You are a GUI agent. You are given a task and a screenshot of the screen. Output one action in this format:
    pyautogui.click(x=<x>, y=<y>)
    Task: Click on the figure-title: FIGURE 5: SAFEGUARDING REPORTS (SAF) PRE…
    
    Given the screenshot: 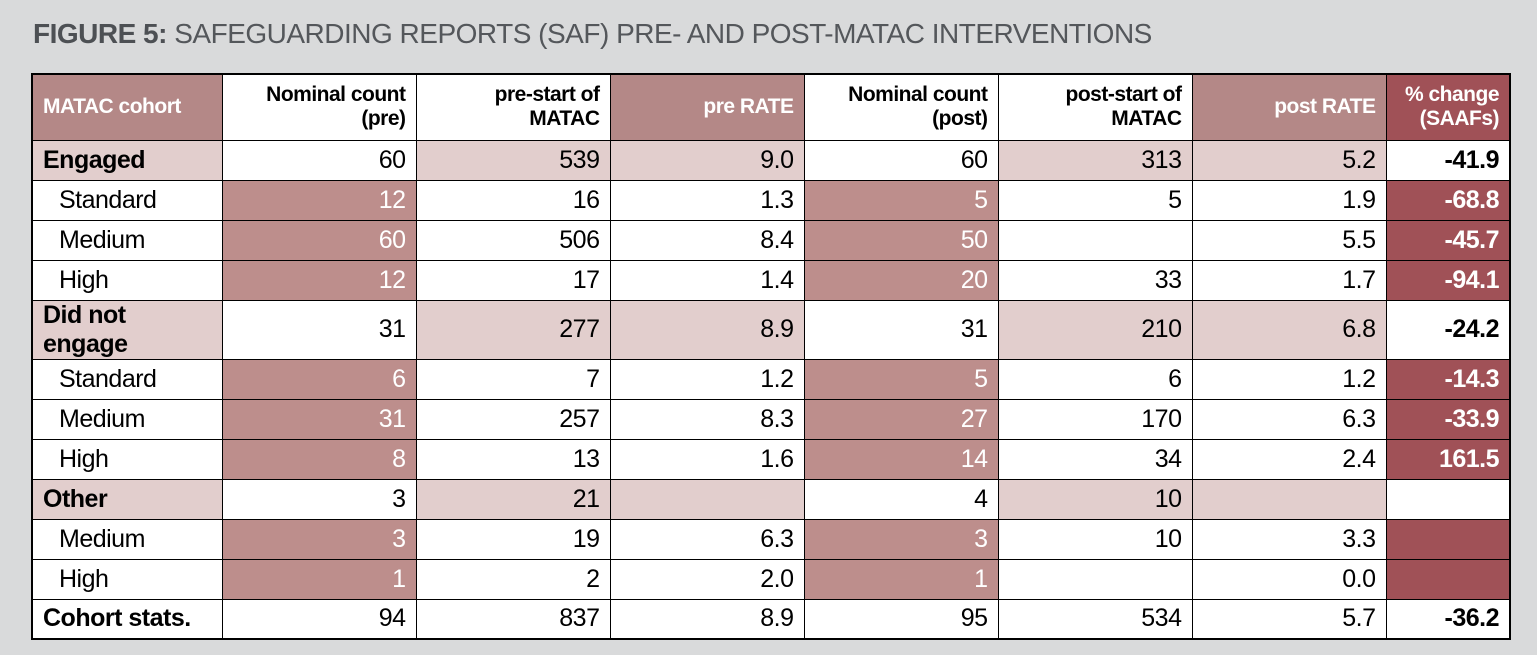 What is the action you would take?
    pyautogui.click(x=592, y=34)
    